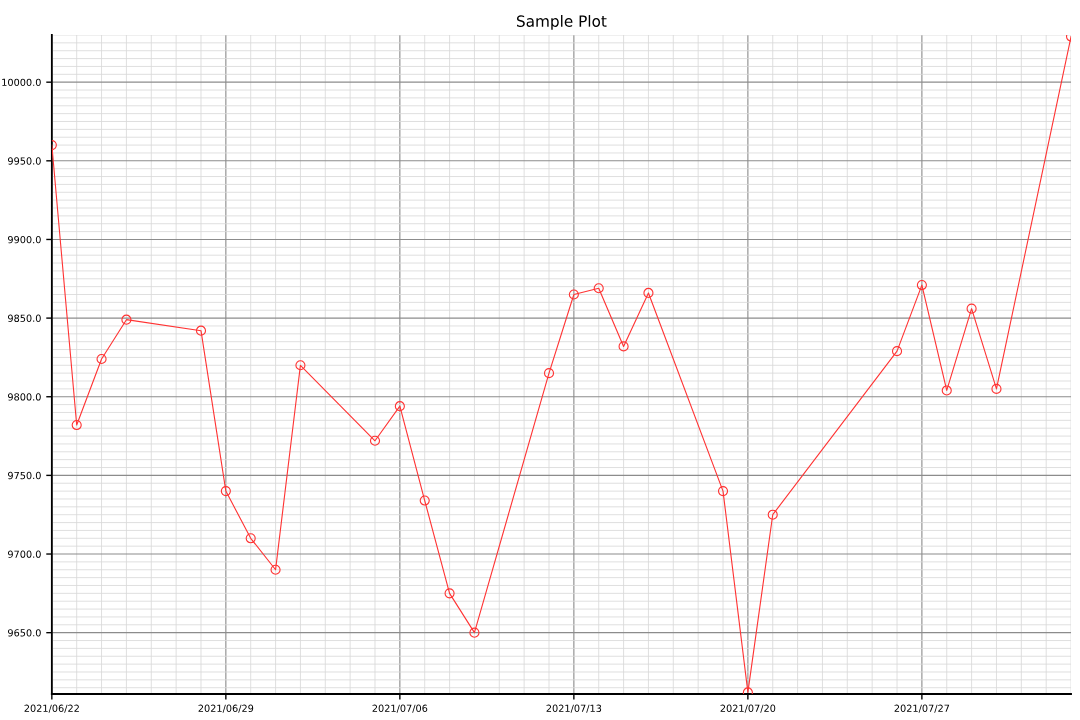 The width and height of the screenshot is (1080, 720). Describe the element at coordinates (226, 708) in the screenshot. I see `x-tick-label: 2021/06/29` at that location.